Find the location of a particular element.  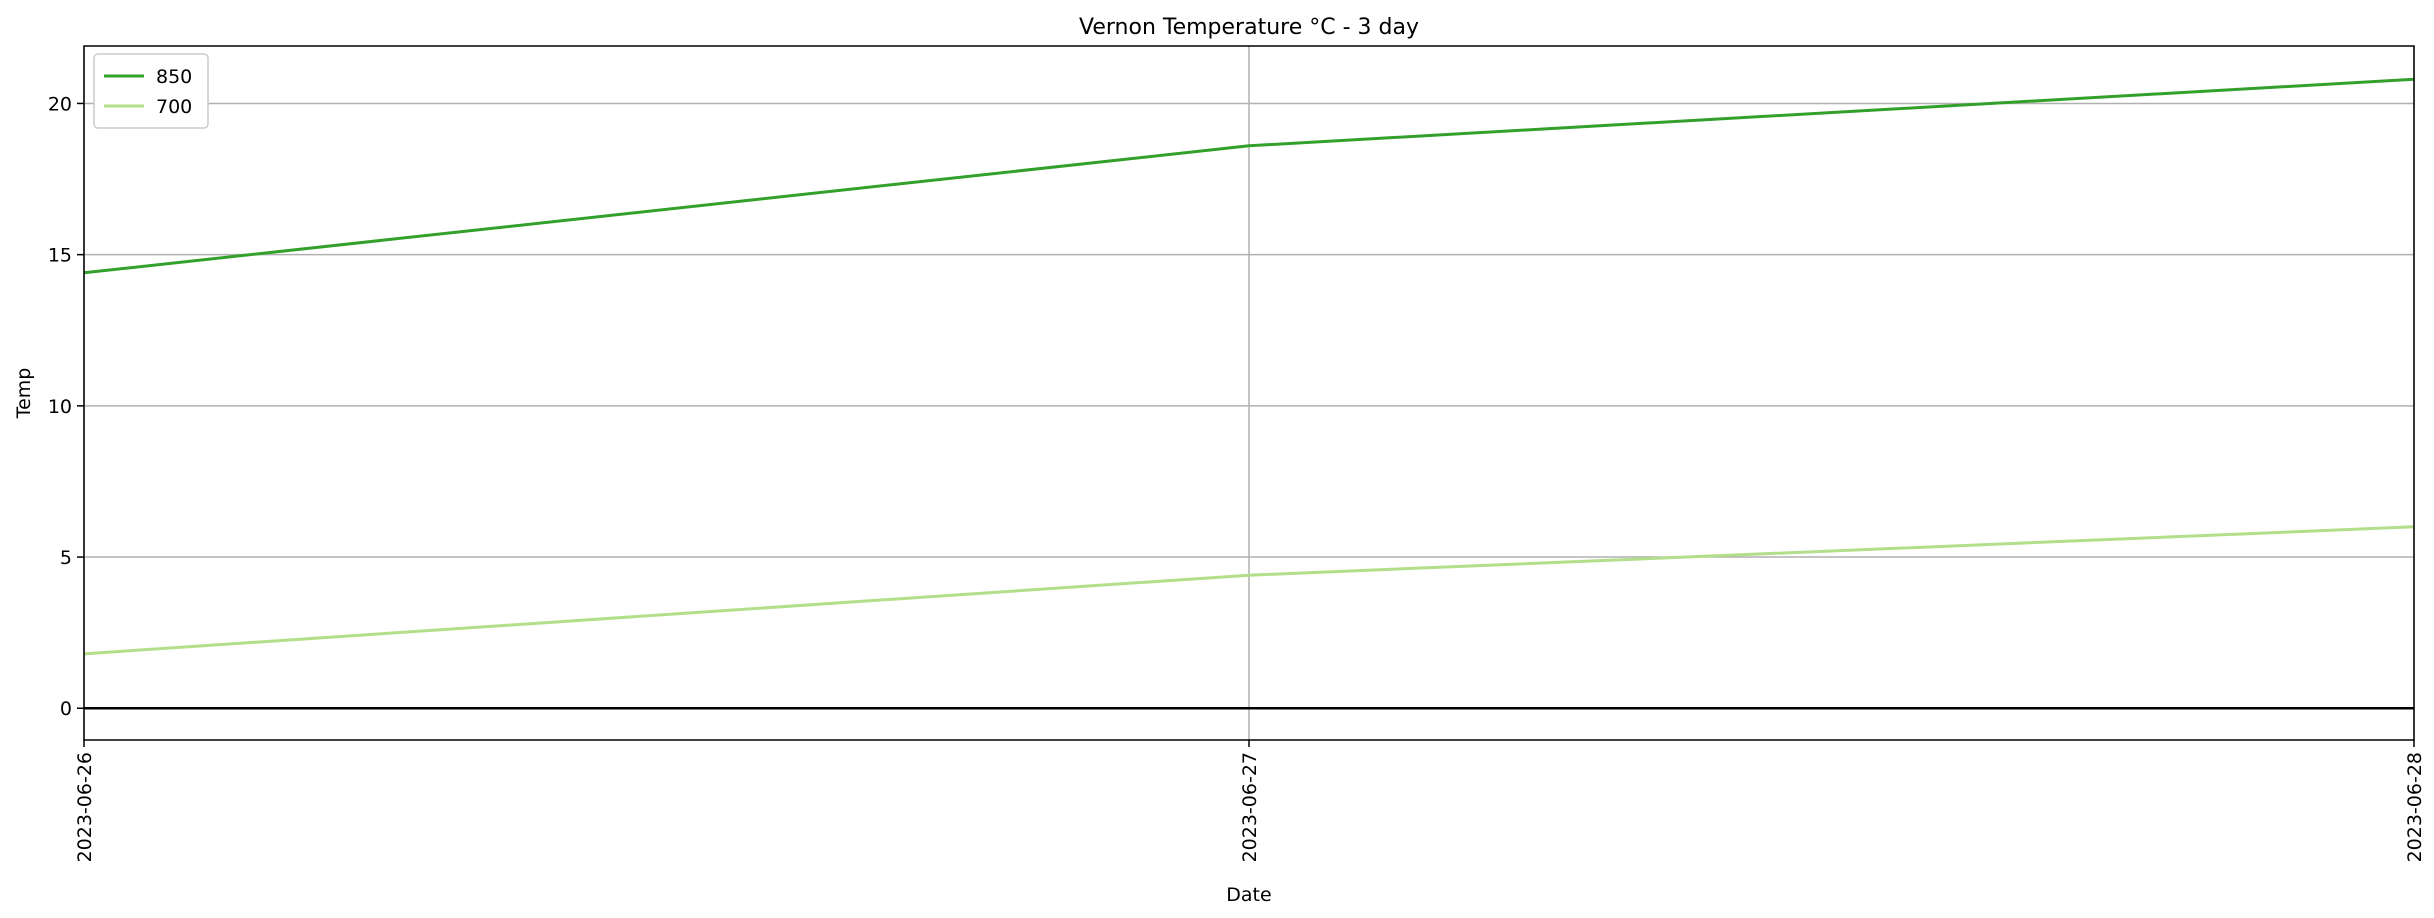

x-axis-label: Date is located at coordinates (1248, 895).